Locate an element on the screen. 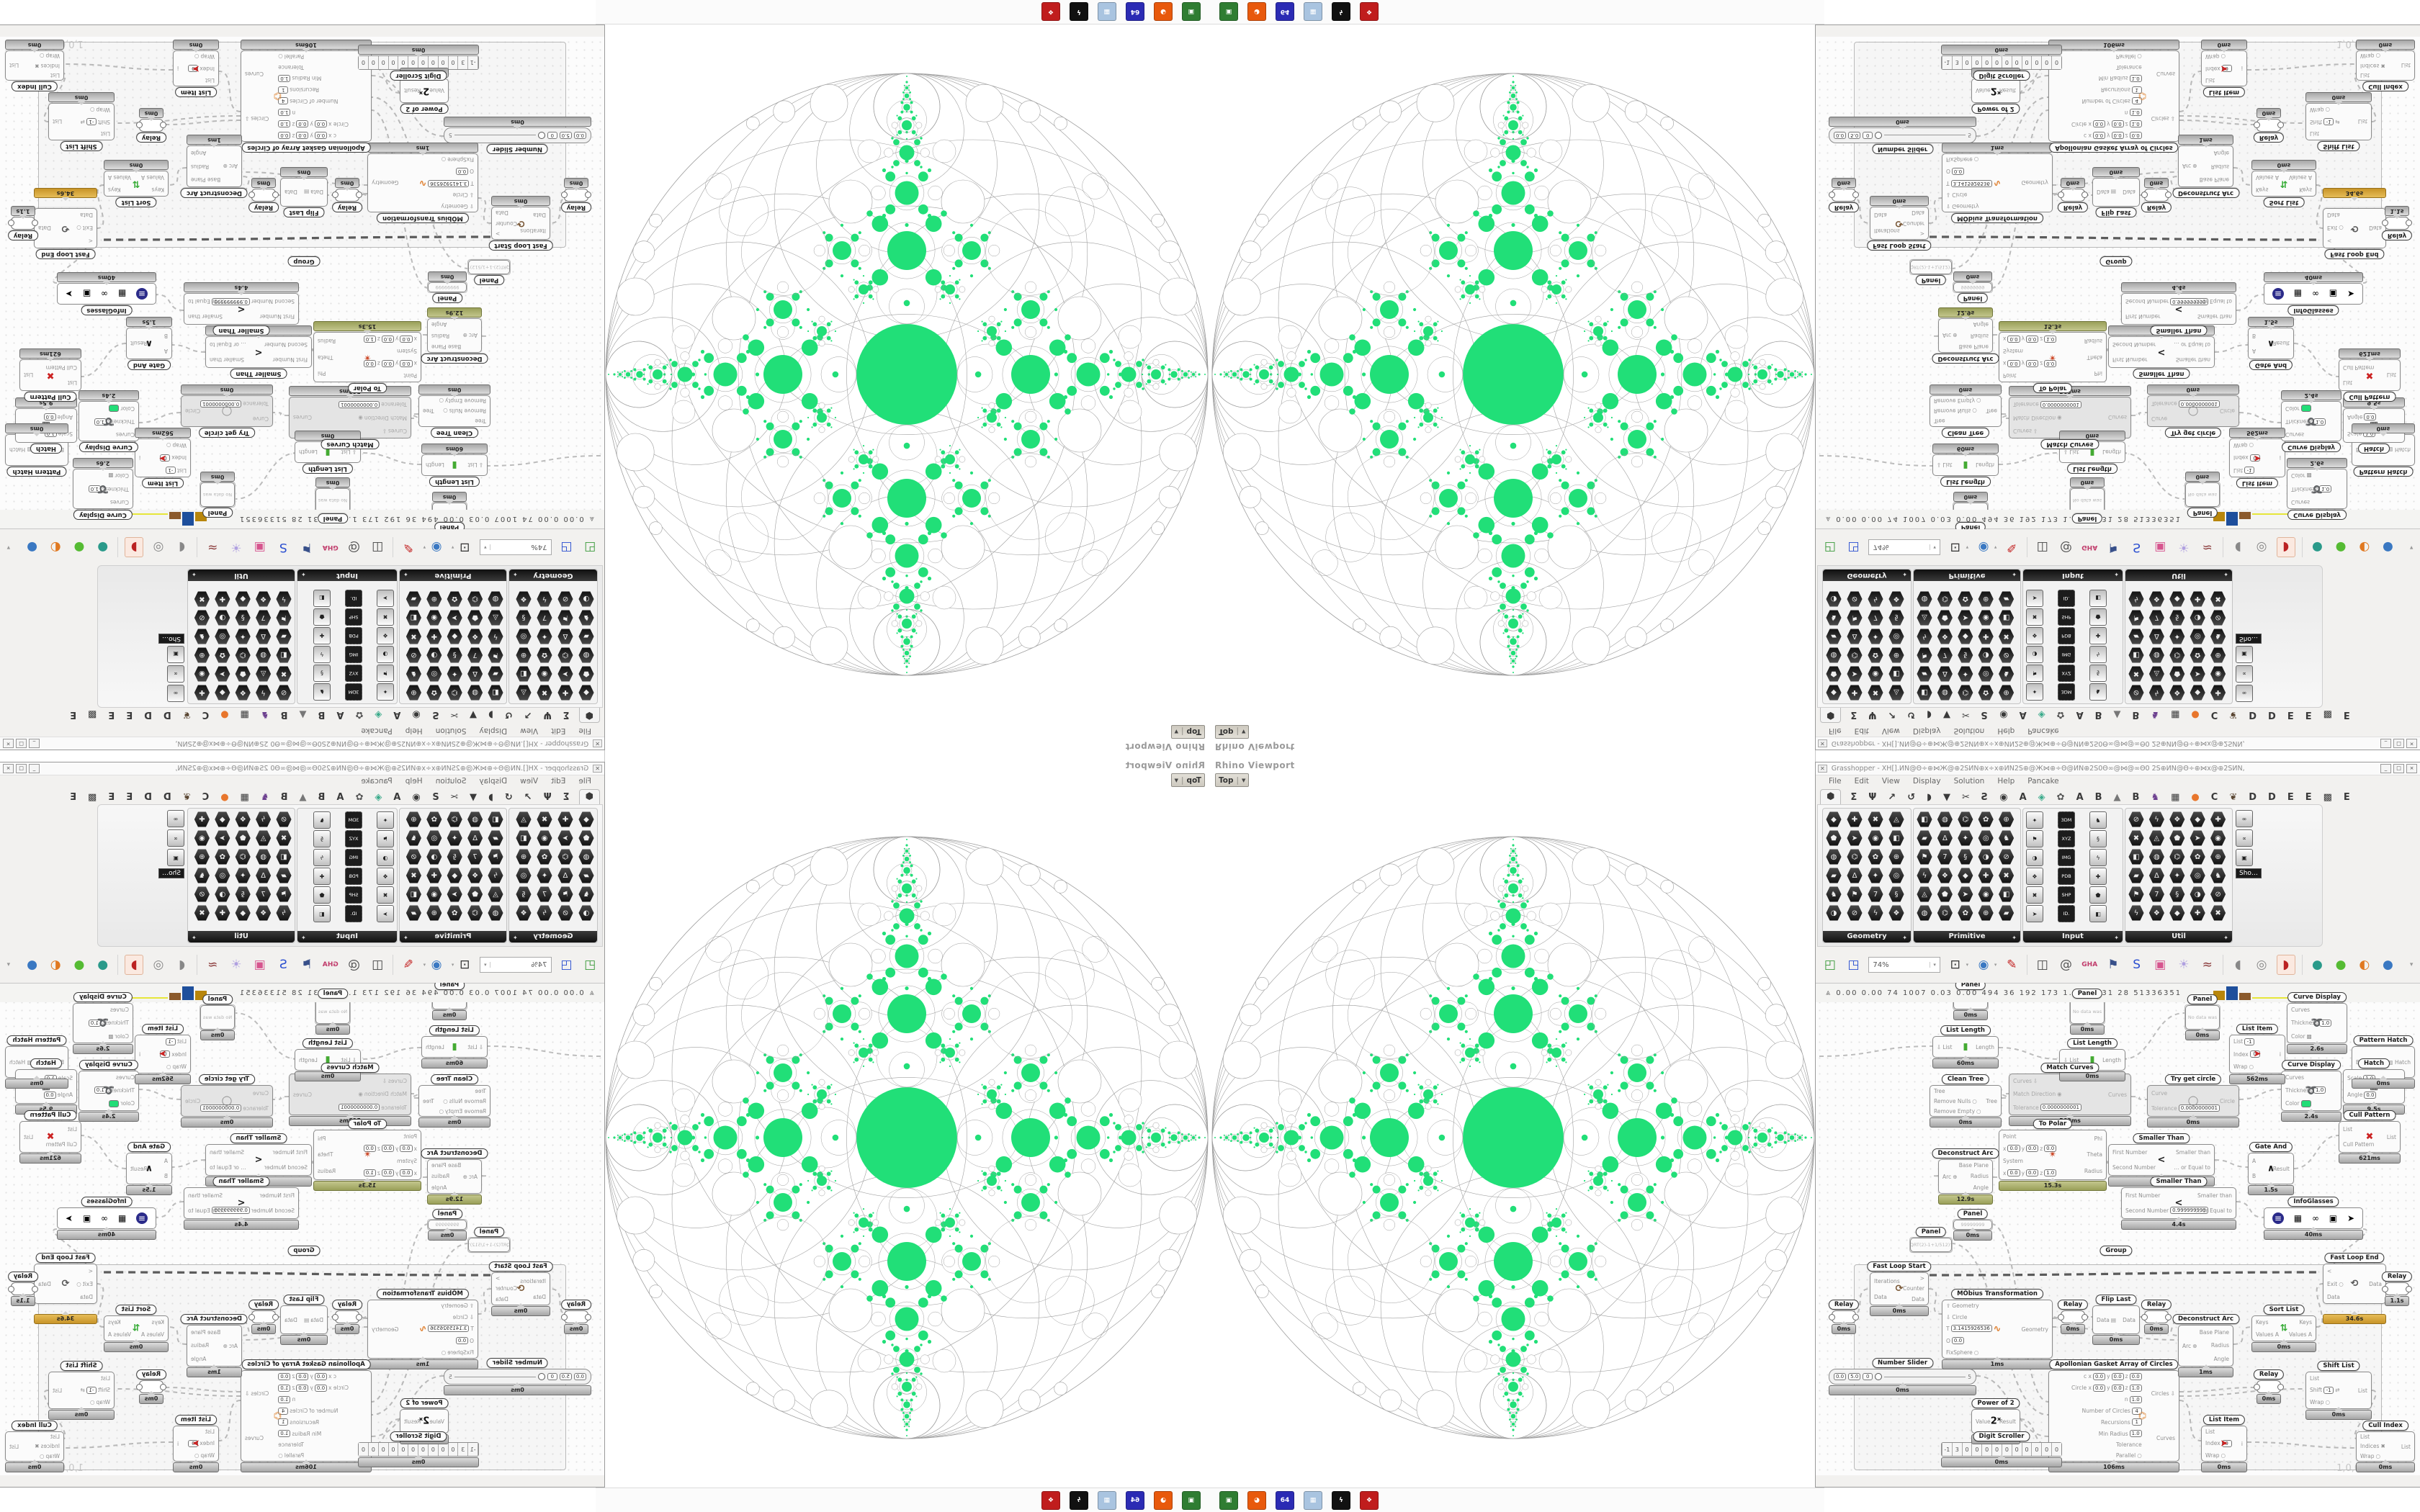 Image resolution: width=2420 pixels, height=1512 pixels. component-tab-27: E is located at coordinates (73, 797).